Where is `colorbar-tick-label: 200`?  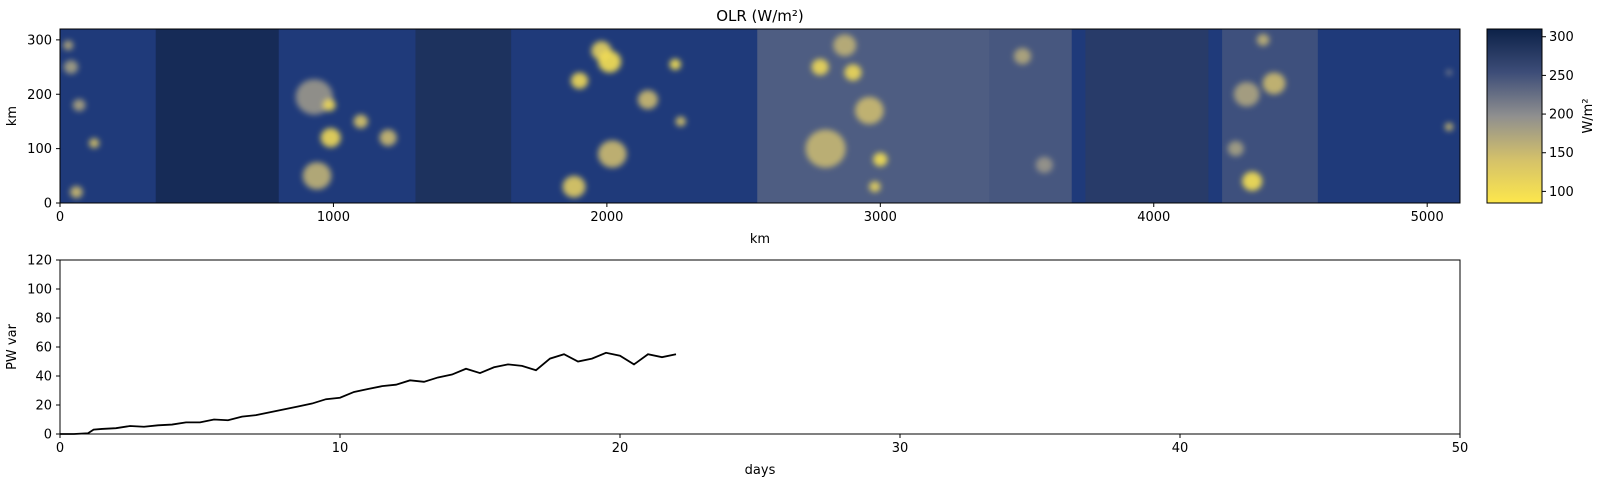
colorbar-tick-label: 200 is located at coordinates (1561, 115).